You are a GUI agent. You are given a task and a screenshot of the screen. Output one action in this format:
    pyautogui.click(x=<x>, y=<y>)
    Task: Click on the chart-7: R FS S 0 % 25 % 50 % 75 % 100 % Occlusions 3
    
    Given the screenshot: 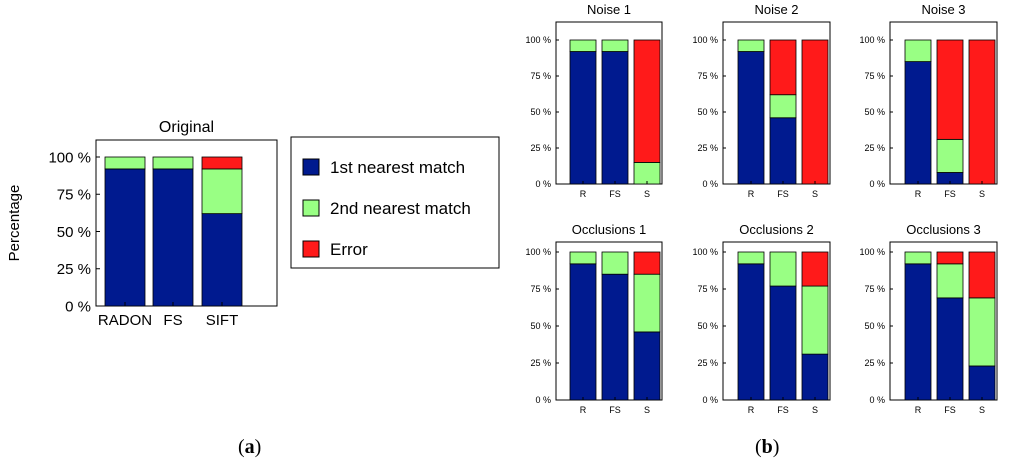 What is the action you would take?
    pyautogui.click(x=928, y=318)
    